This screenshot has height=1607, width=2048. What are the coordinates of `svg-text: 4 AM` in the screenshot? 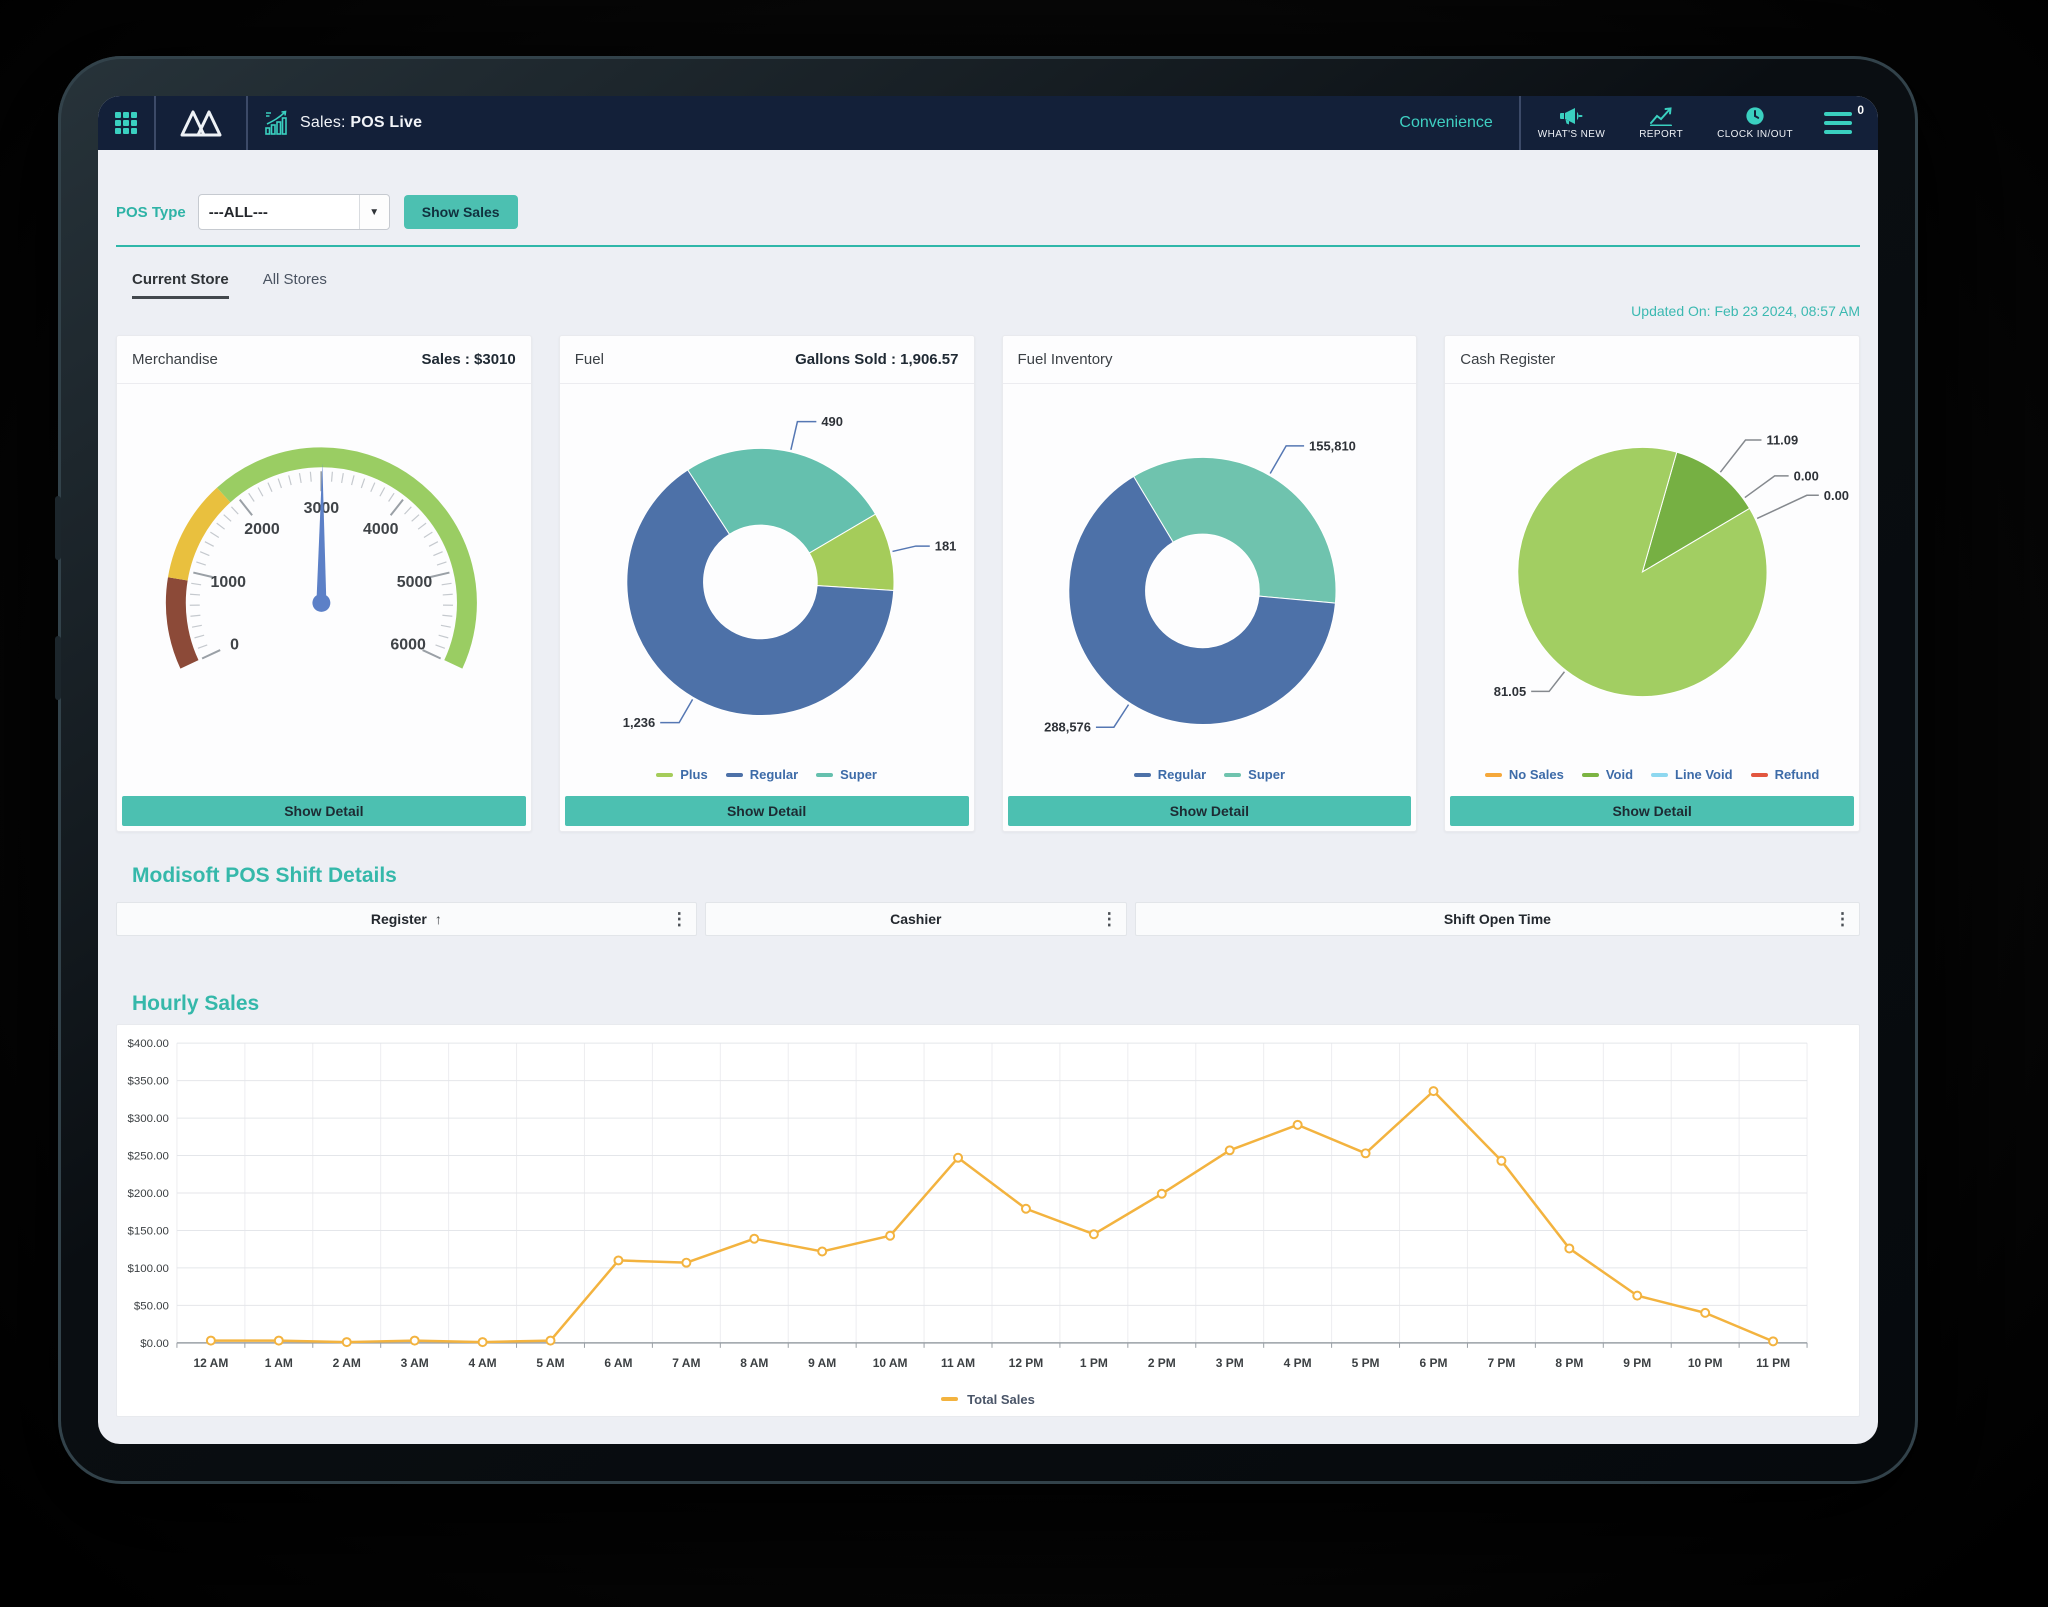 It's located at (483, 1363).